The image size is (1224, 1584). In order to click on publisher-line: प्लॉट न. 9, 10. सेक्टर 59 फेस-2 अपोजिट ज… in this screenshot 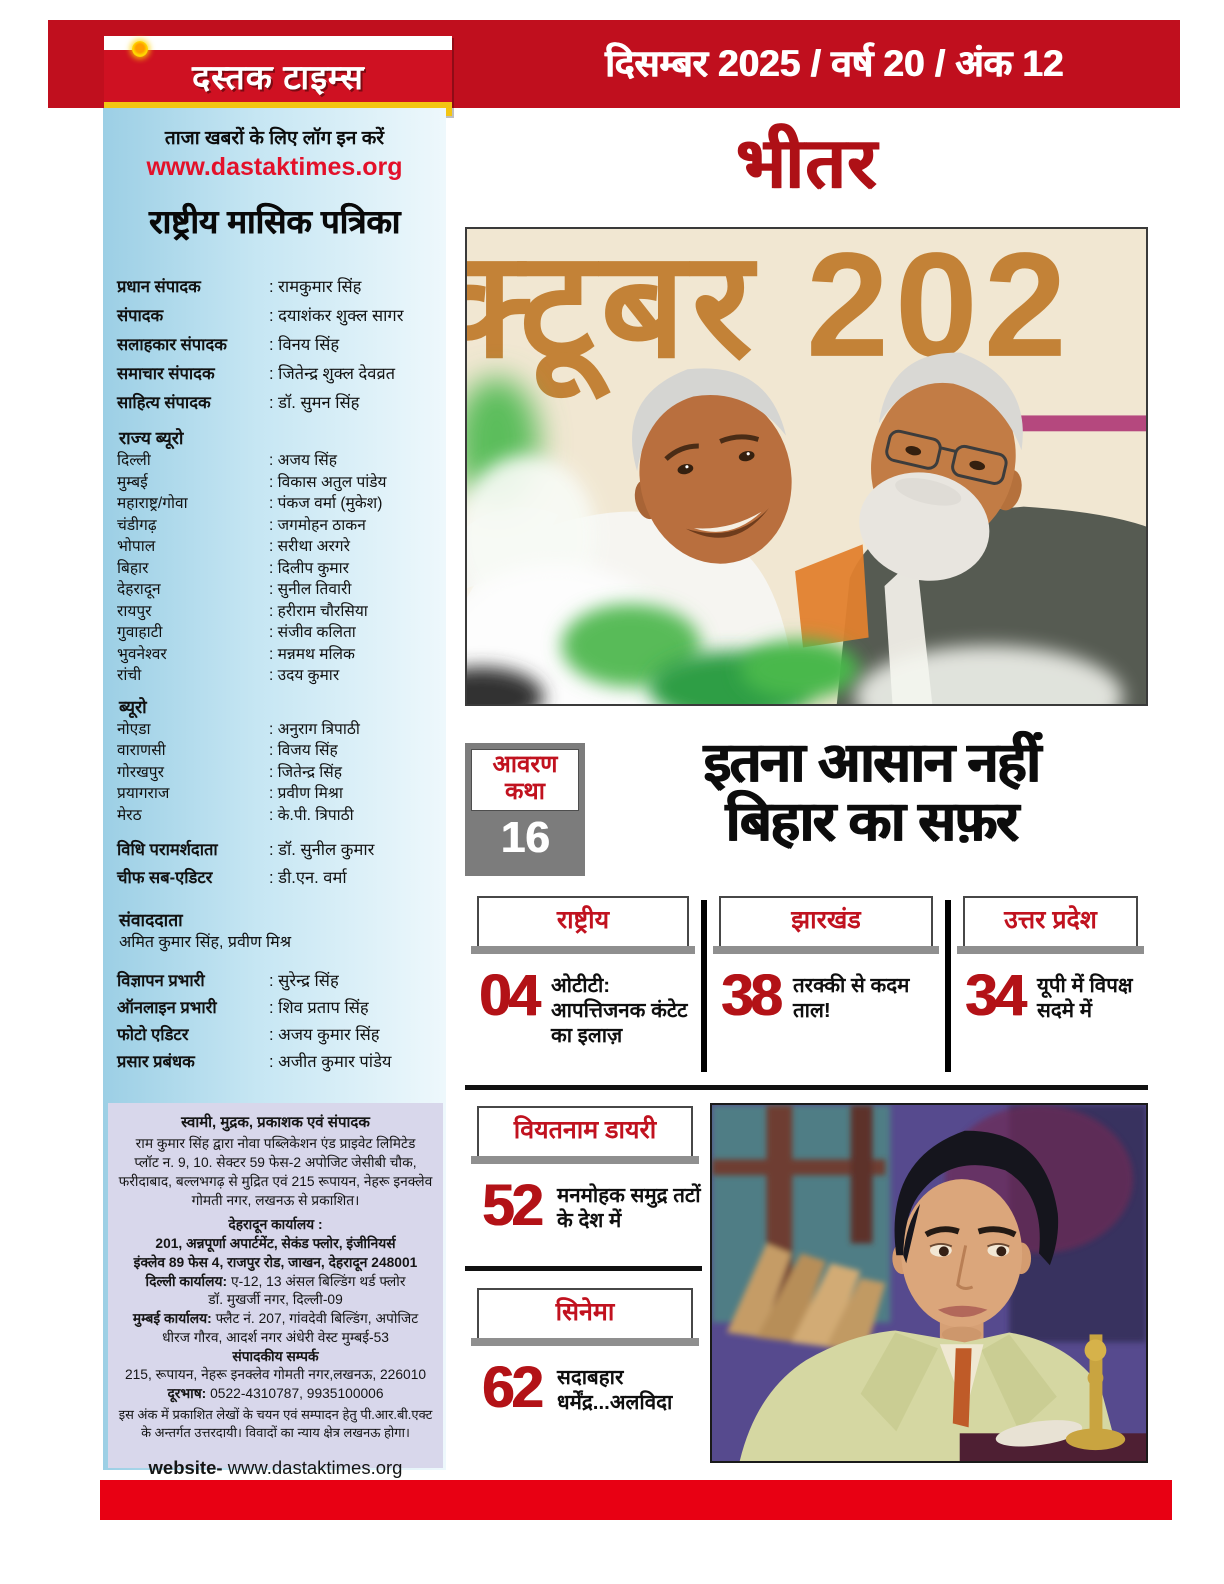, I will do `click(275, 1163)`.